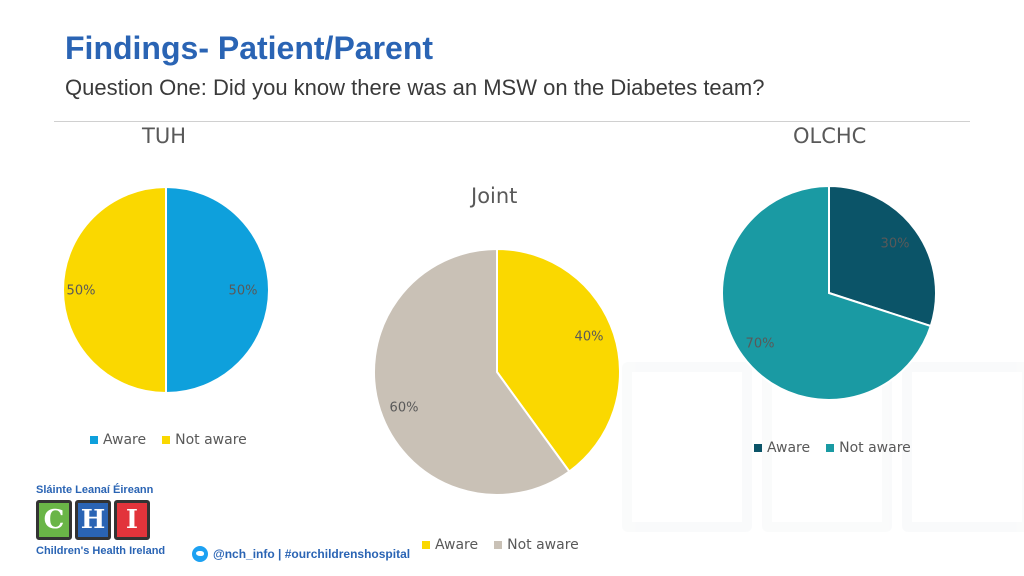 This screenshot has height=576, width=1024. I want to click on page-title: Findings- Patient/Parent, so click(249, 48).